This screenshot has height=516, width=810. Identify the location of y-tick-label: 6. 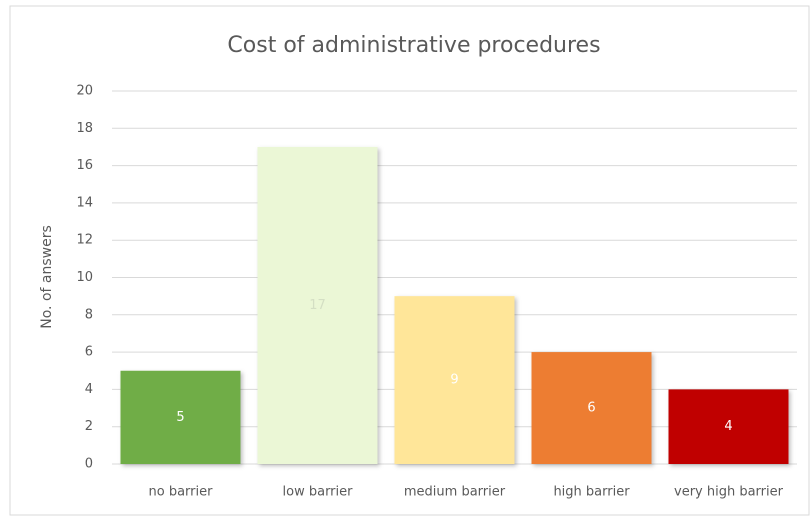
(89, 352).